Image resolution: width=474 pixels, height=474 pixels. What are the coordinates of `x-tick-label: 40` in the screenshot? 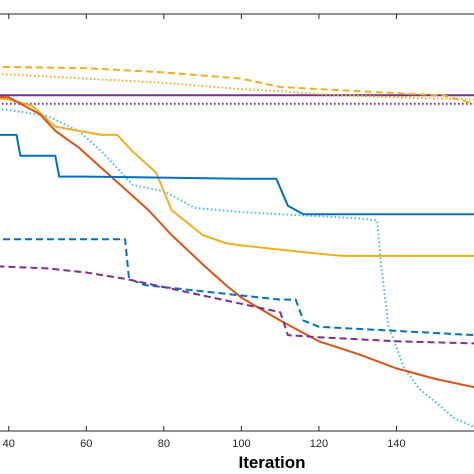 It's located at (9, 444).